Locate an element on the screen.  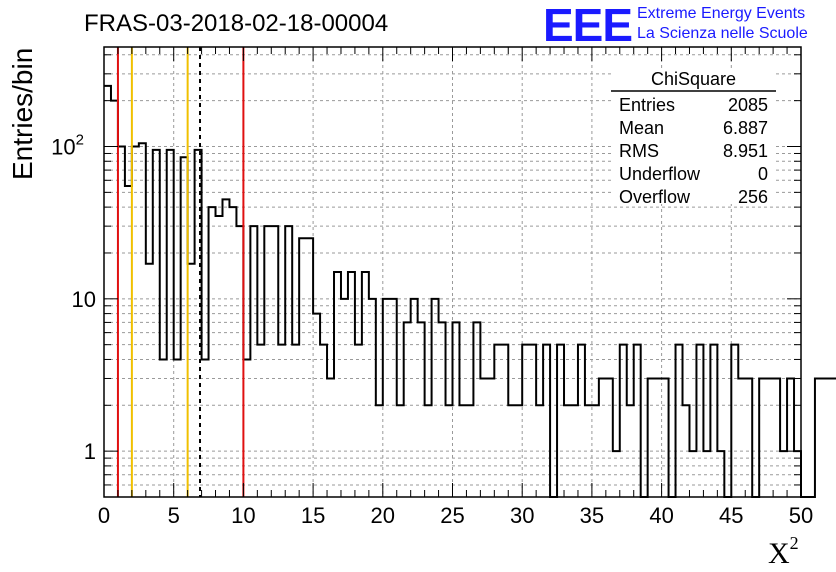
stats-box-title: ChiSquare is located at coordinates (693, 79).